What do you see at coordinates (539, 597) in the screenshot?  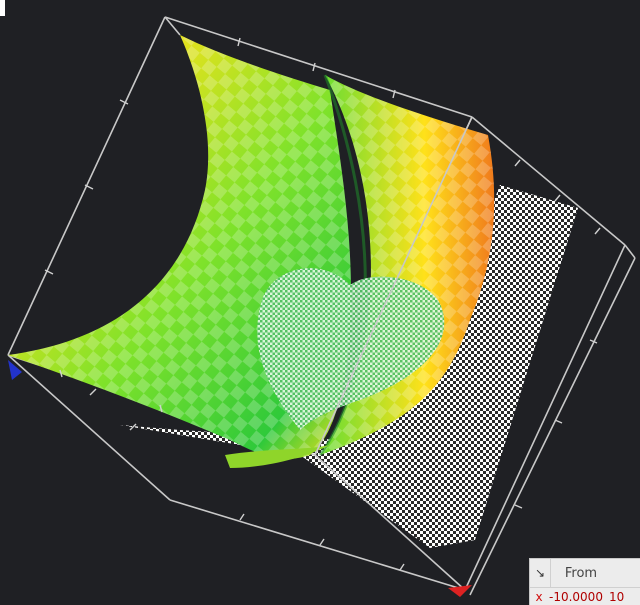 I see `axis-label: x` at bounding box center [539, 597].